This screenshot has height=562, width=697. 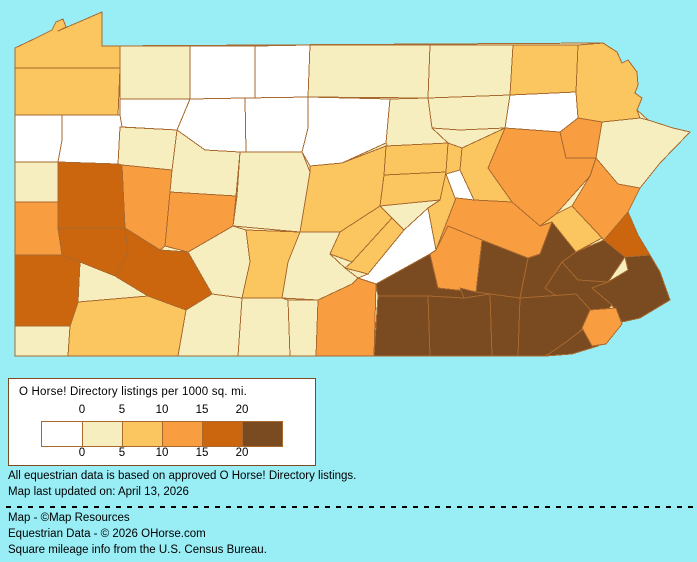 I want to click on county-susquehanna: Susquehanna, so click(x=544, y=70).